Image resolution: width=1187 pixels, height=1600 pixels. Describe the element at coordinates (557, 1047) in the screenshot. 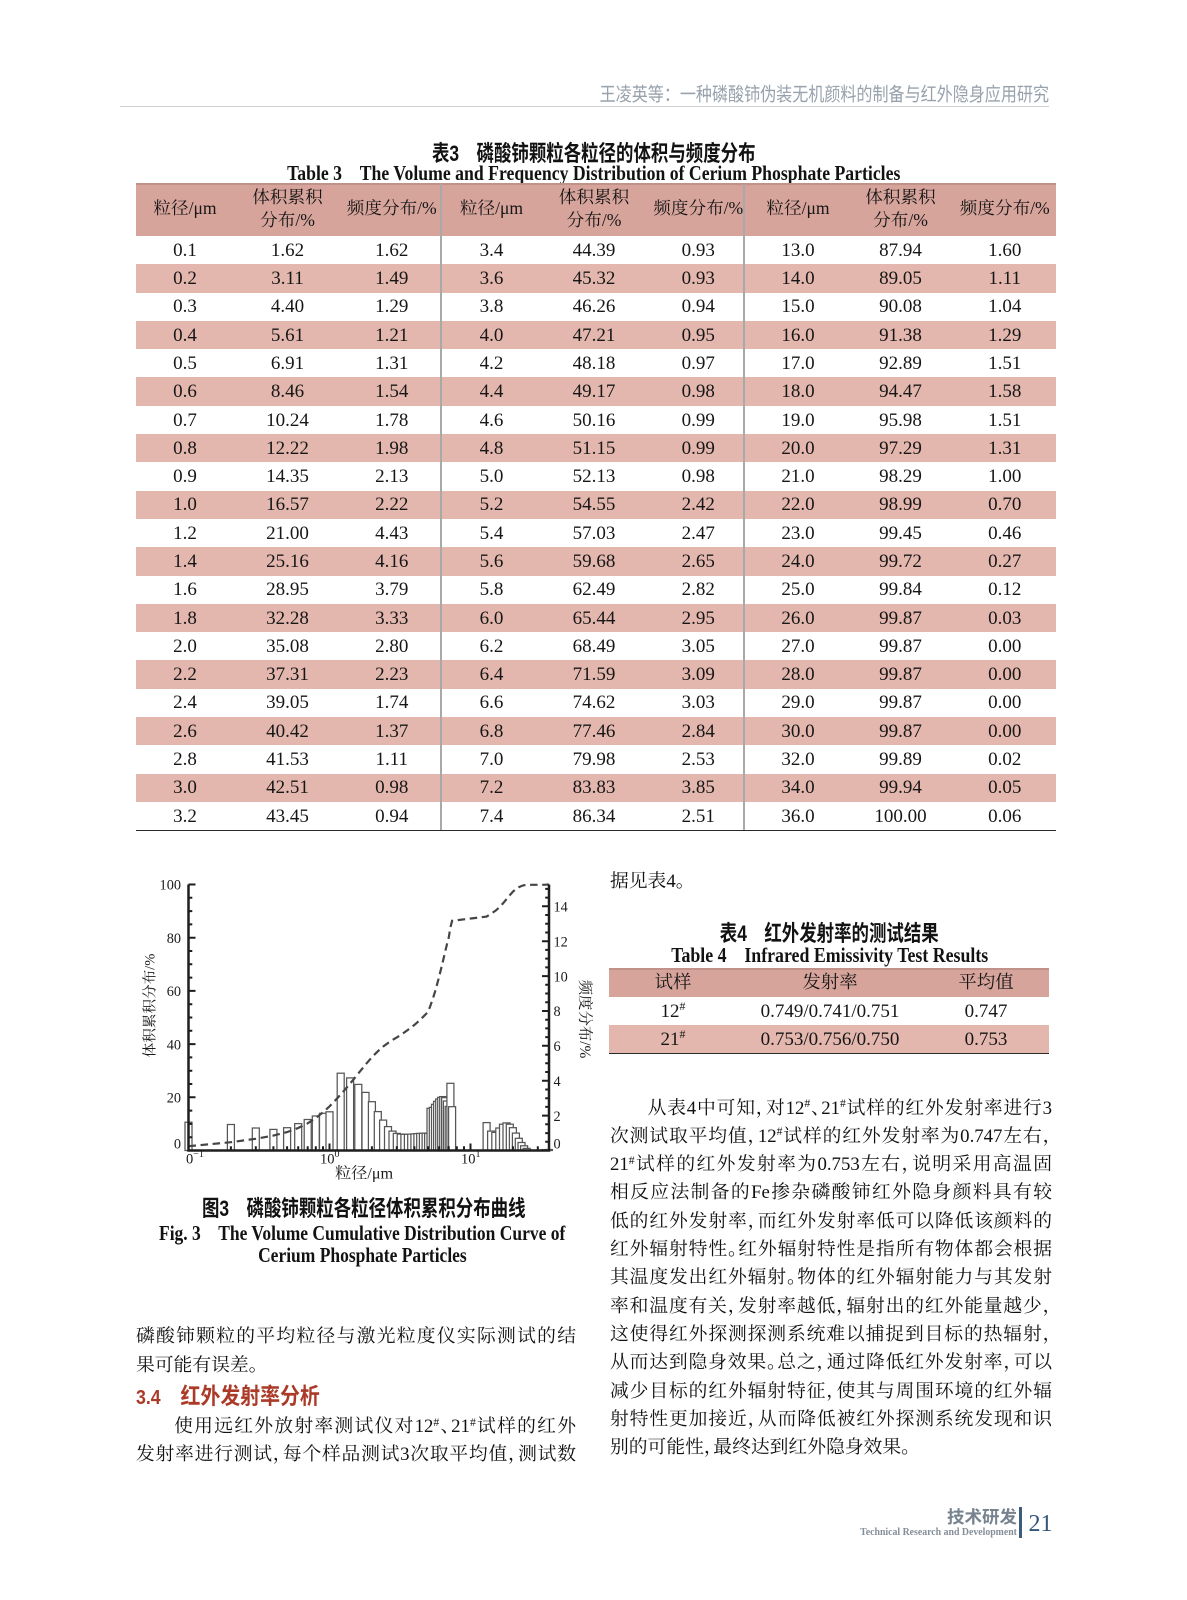

I see `svg-text: 6` at that location.